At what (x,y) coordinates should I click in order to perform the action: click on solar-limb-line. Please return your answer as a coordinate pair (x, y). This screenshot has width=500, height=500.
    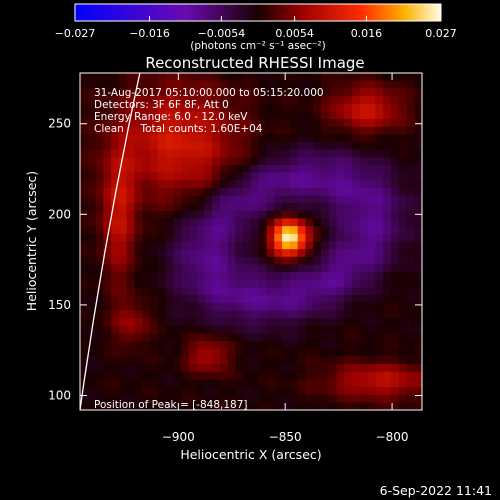
    Looking at the image, I should click on (110, 241).